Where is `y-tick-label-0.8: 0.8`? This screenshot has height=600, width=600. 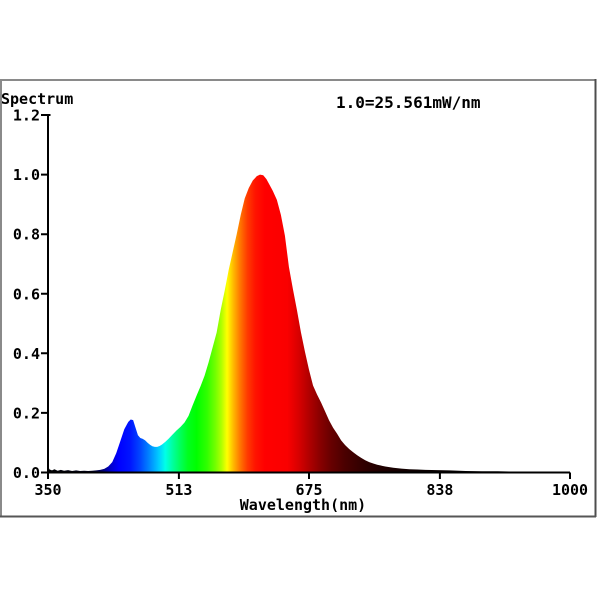 y-tick-label-0.8: 0.8 is located at coordinates (26, 235).